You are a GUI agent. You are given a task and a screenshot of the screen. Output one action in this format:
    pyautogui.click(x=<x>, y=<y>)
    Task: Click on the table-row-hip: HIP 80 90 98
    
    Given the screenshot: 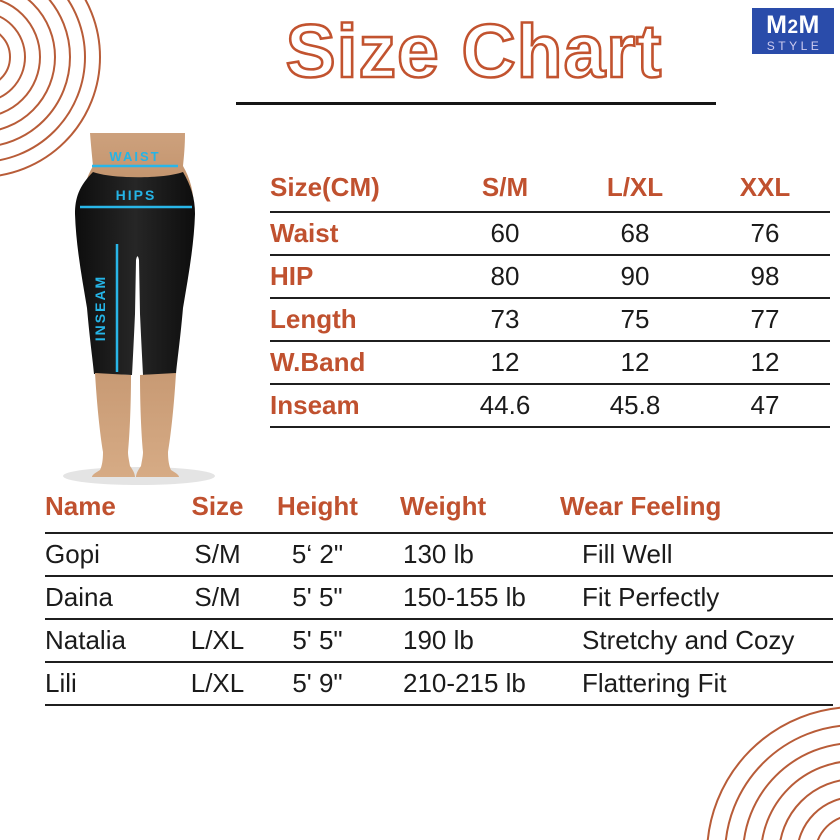 What is the action you would take?
    pyautogui.click(x=550, y=277)
    